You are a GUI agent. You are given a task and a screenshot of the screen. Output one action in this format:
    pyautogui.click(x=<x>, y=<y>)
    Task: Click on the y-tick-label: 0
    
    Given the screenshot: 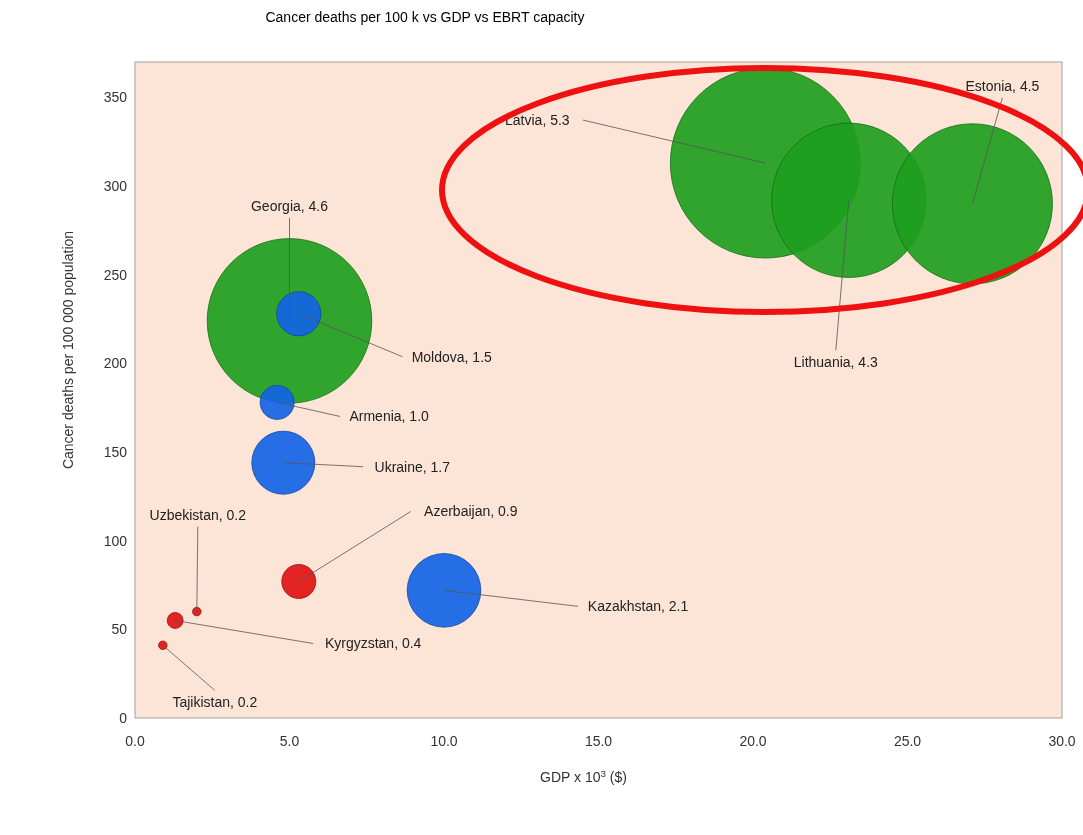 What is the action you would take?
    pyautogui.click(x=123, y=717)
    